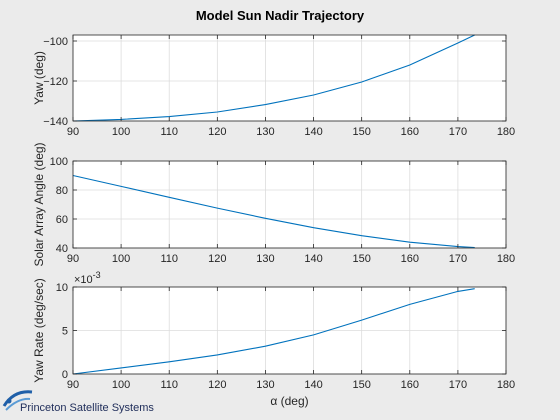 The image size is (560, 420). Describe the element at coordinates (55, 82) in the screenshot. I see `y-tick-label: −120` at that location.